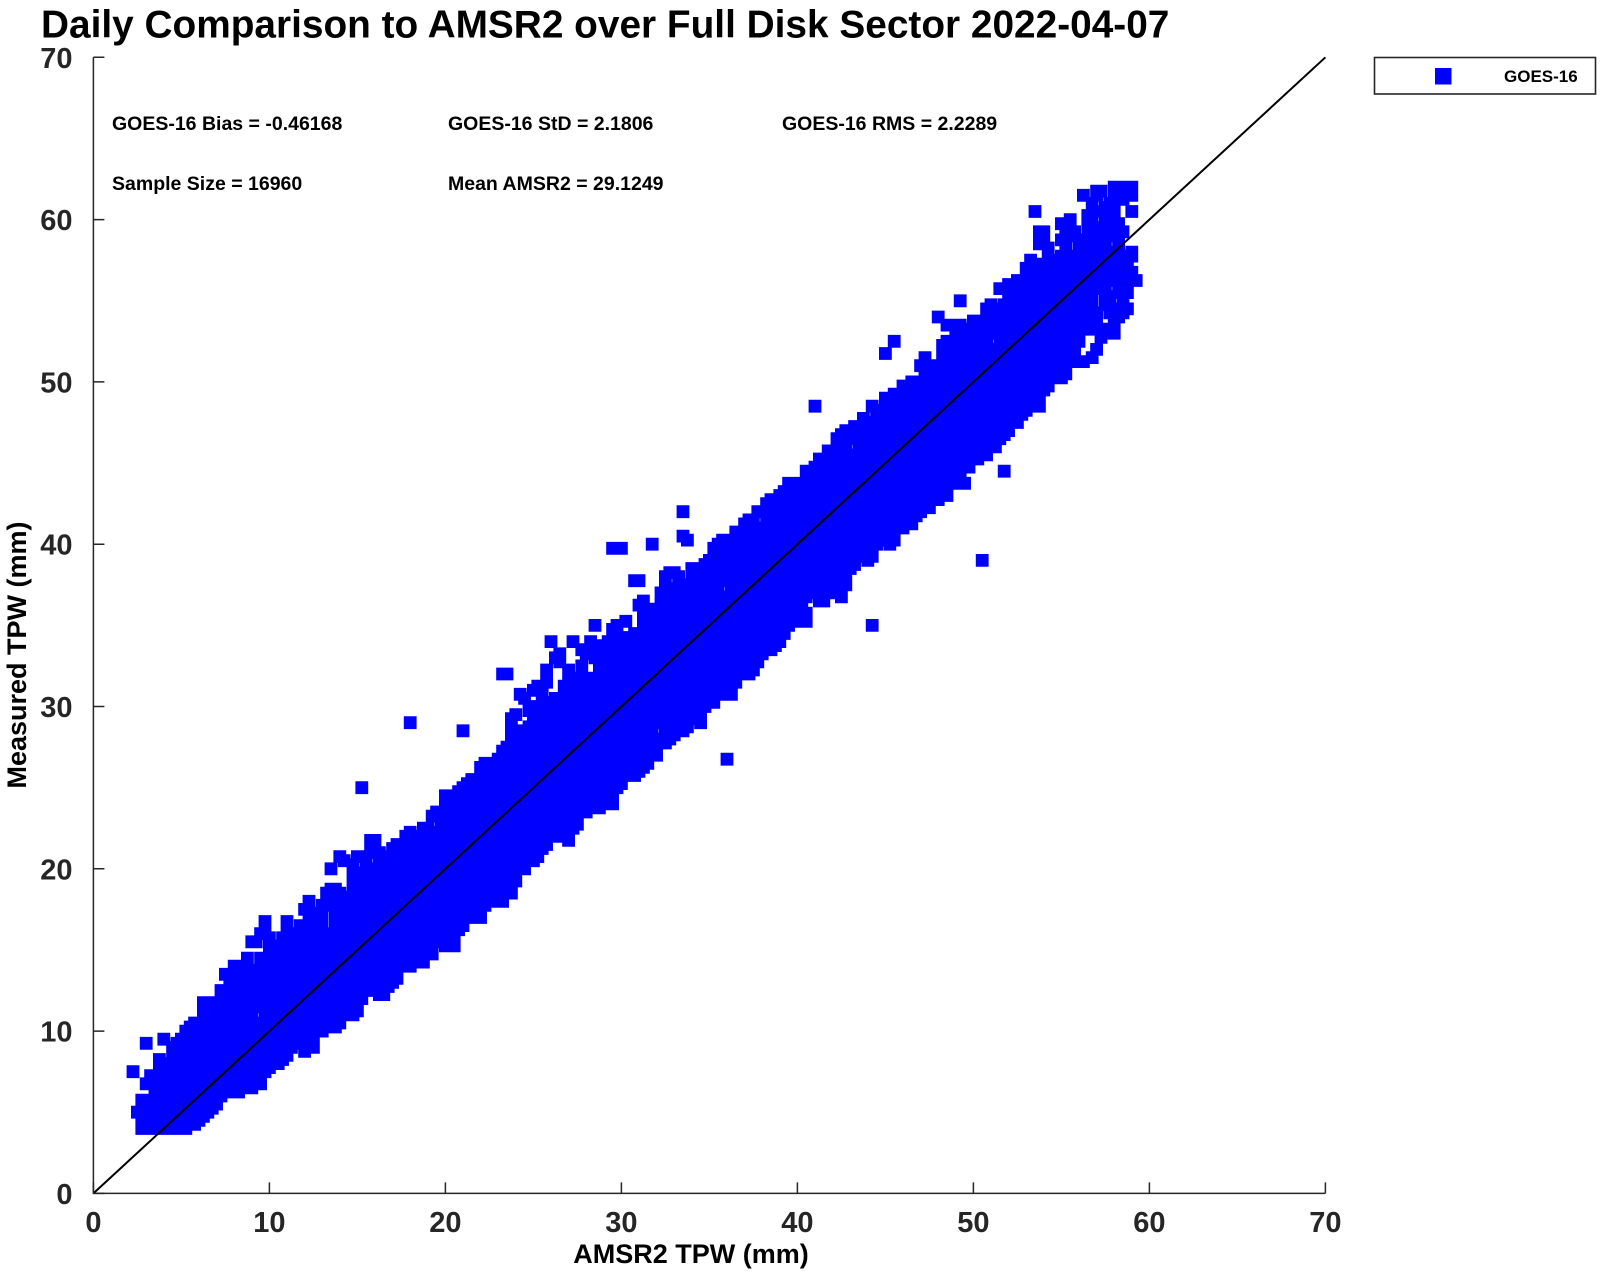 This screenshot has width=1600, height=1274. Describe the element at coordinates (691, 1254) in the screenshot. I see `svg-text: AMSR2 TPW (mm)` at that location.